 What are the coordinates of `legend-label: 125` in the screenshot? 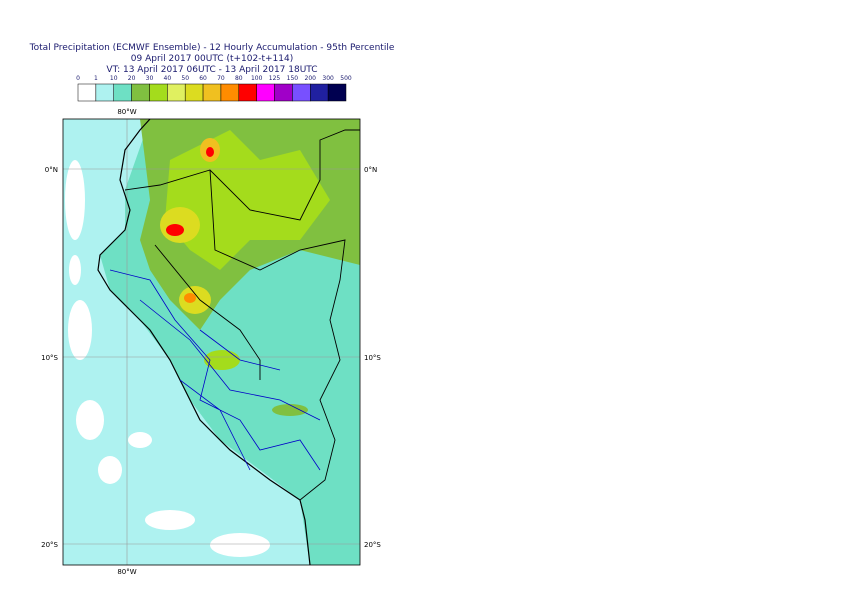 It's located at (275, 78).